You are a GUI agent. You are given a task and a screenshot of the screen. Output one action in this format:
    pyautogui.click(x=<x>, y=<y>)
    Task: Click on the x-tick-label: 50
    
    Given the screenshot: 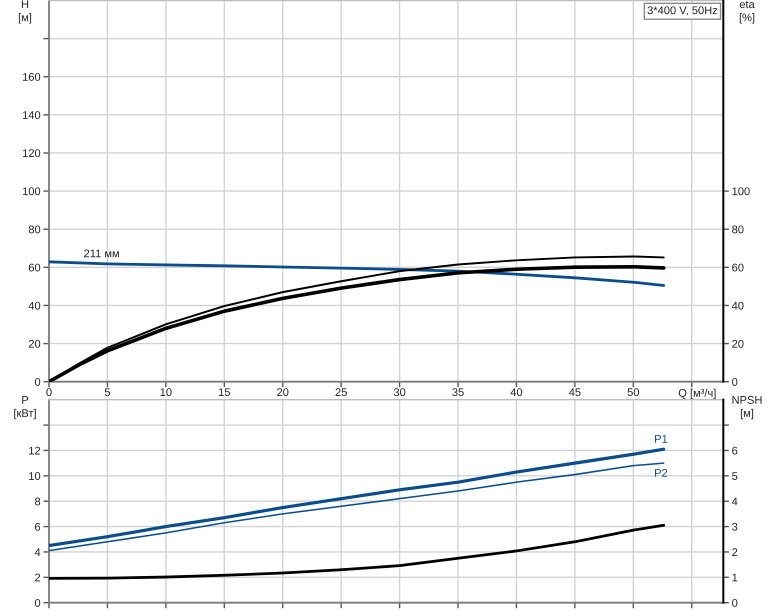 What is the action you would take?
    pyautogui.click(x=634, y=392)
    